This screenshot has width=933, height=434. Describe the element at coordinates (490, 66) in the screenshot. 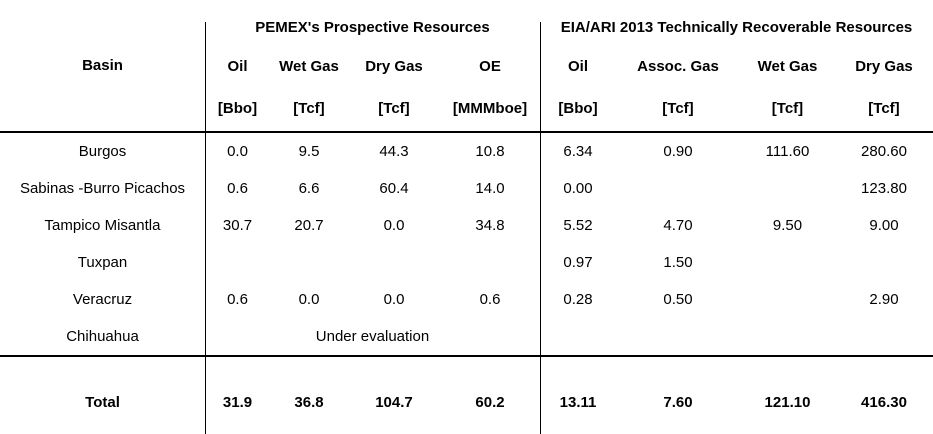

I see `col-header-pemex-oe: OE` at that location.